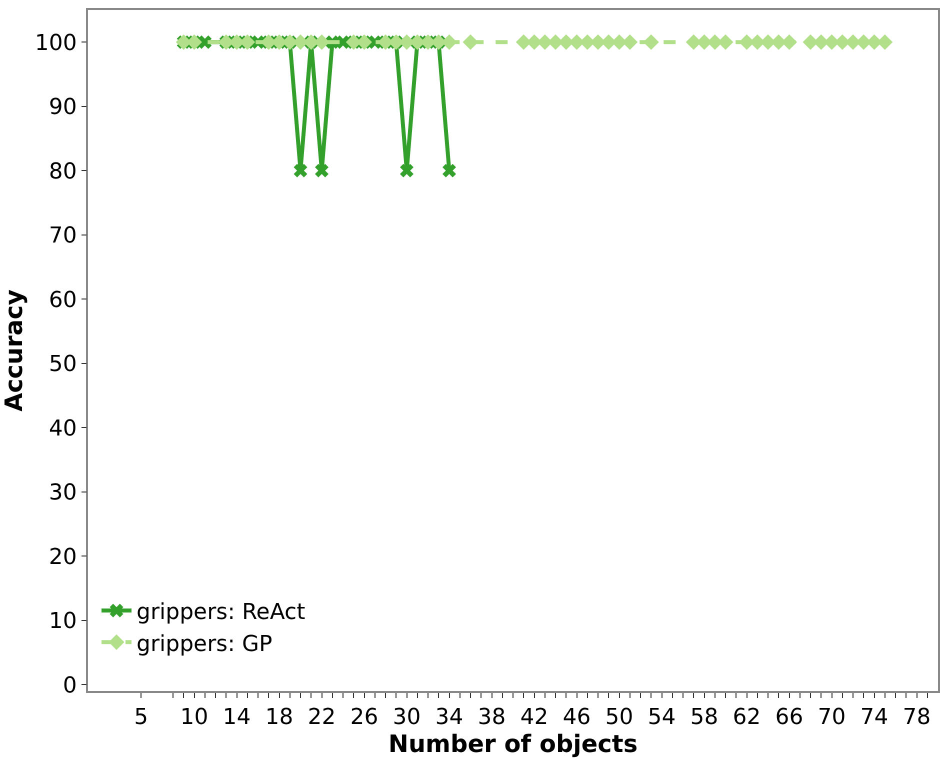 This screenshot has width=948, height=761. What do you see at coordinates (55, 43) in the screenshot?
I see `y-tick-label: 100` at bounding box center [55, 43].